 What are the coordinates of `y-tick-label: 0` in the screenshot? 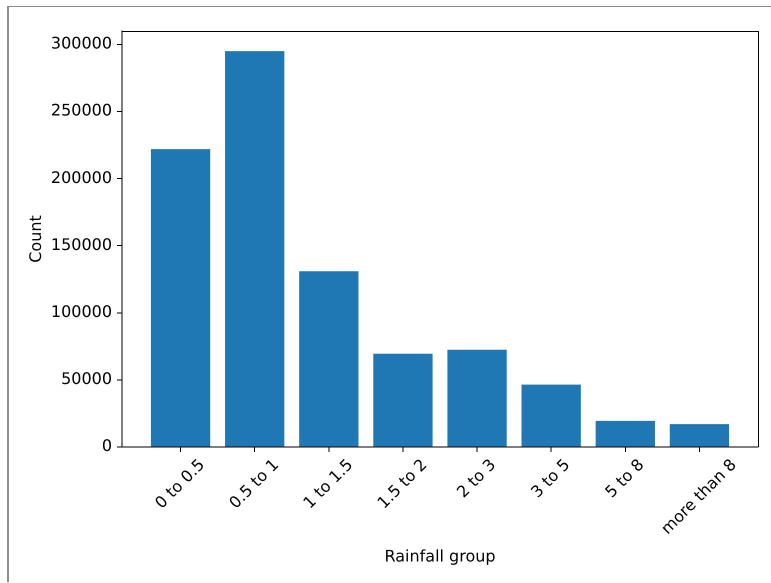 It's located at (107, 446).